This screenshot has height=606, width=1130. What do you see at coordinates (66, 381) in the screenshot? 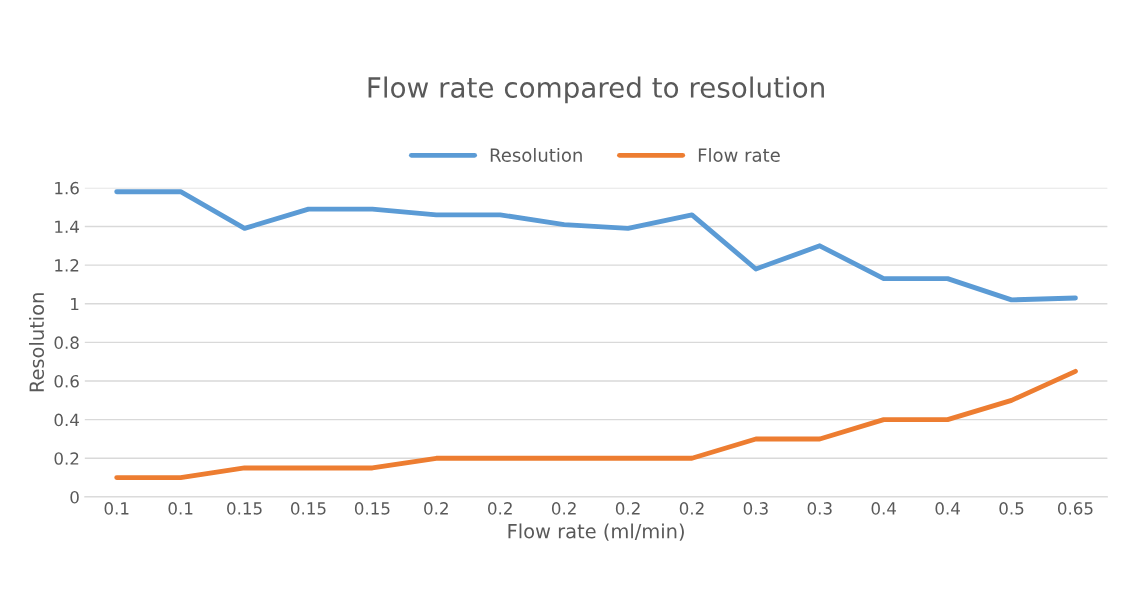
I see `y-tick-label: 0.6` at bounding box center [66, 381].